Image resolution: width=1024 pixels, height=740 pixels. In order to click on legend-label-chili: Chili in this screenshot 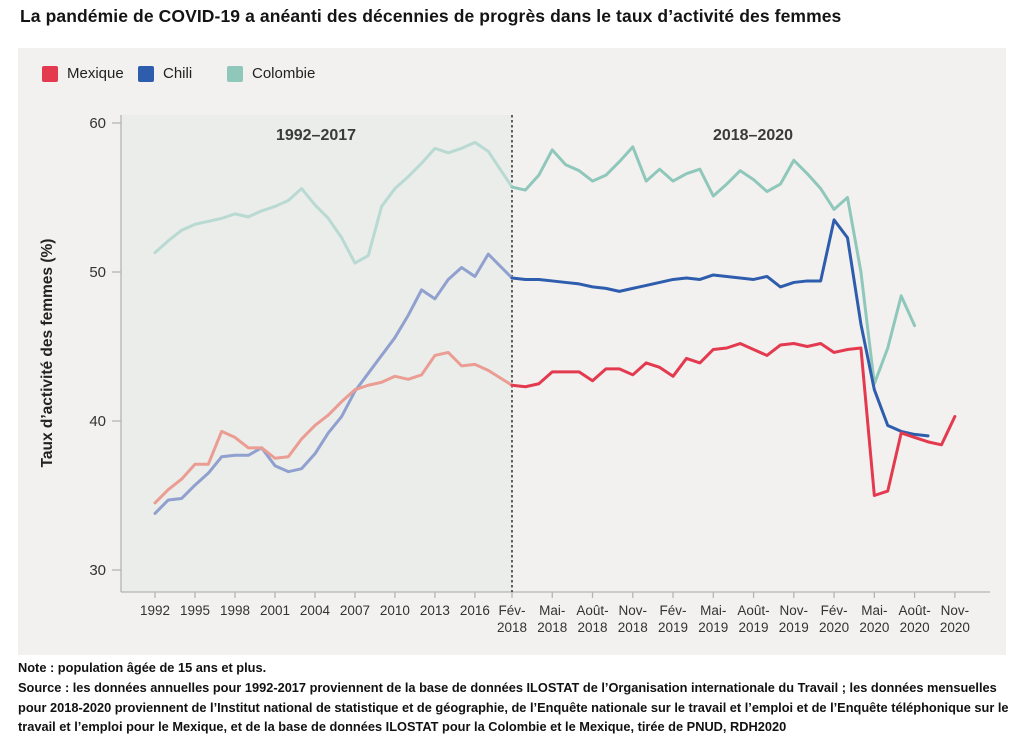, I will do `click(178, 73)`.